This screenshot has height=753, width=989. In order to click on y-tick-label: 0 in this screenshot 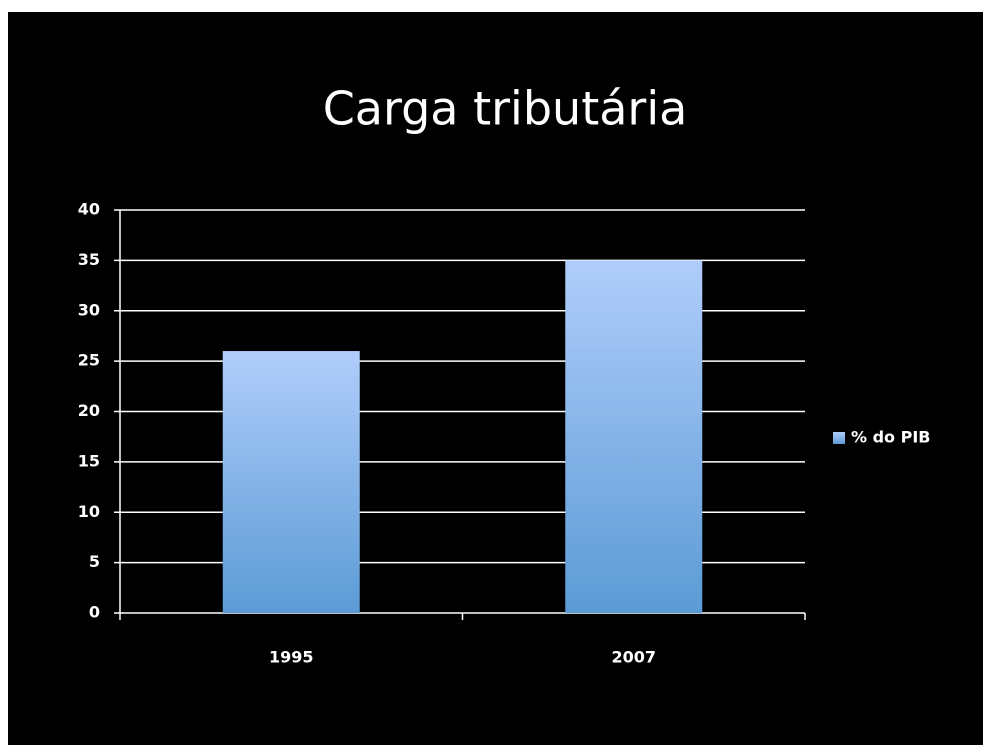, I will do `click(94, 612)`.